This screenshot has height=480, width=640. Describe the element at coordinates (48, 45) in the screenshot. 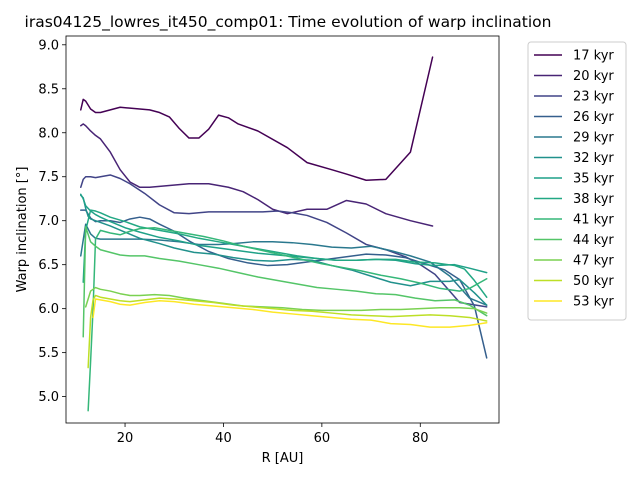

I see `y-tick-label: 9.0` at that location.